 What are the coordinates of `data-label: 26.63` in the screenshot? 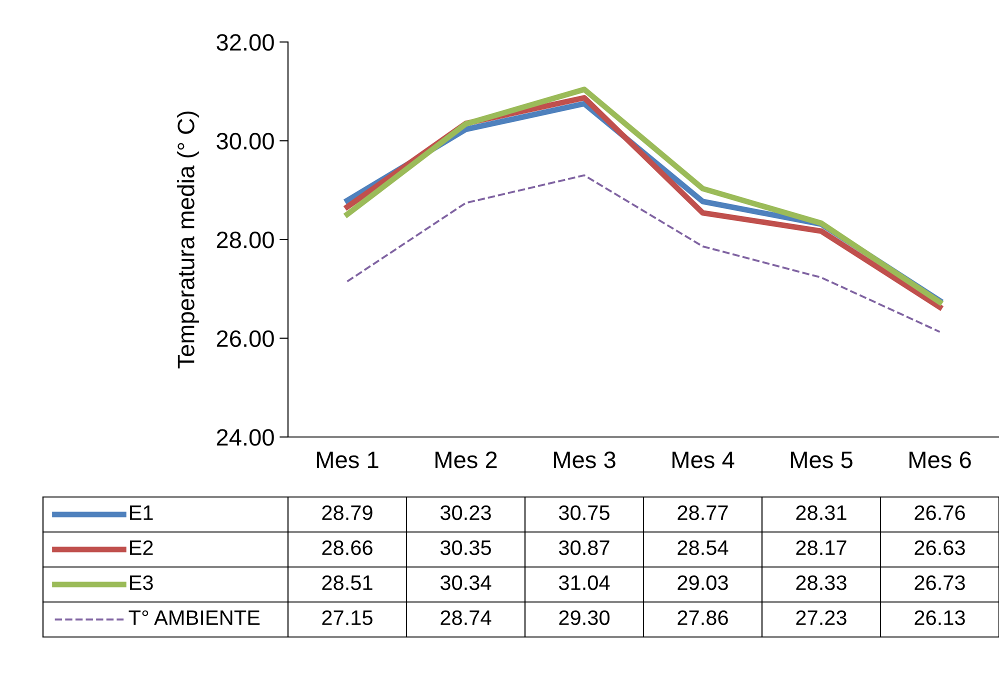 It's located at (939, 548).